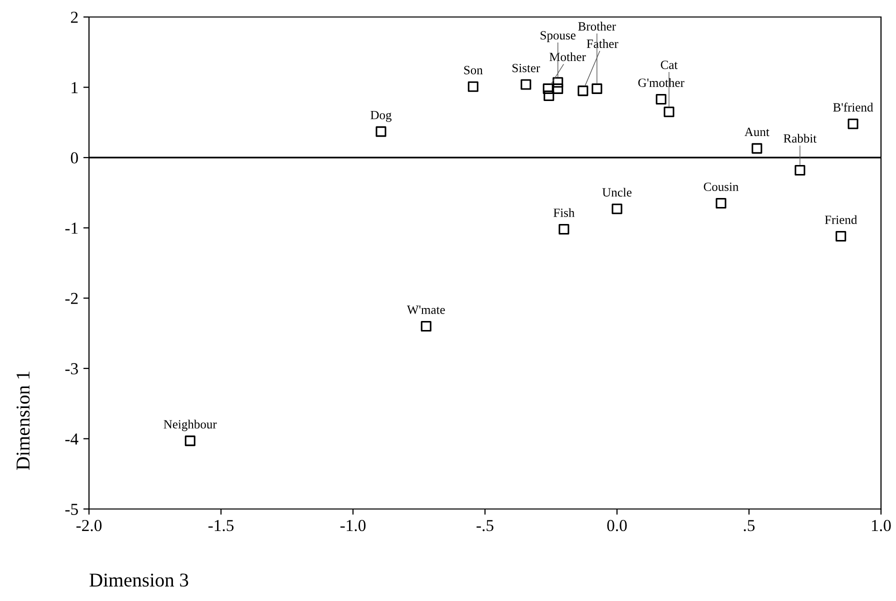  Describe the element at coordinates (425, 310) in the screenshot. I see `annotation: W'mate` at that location.